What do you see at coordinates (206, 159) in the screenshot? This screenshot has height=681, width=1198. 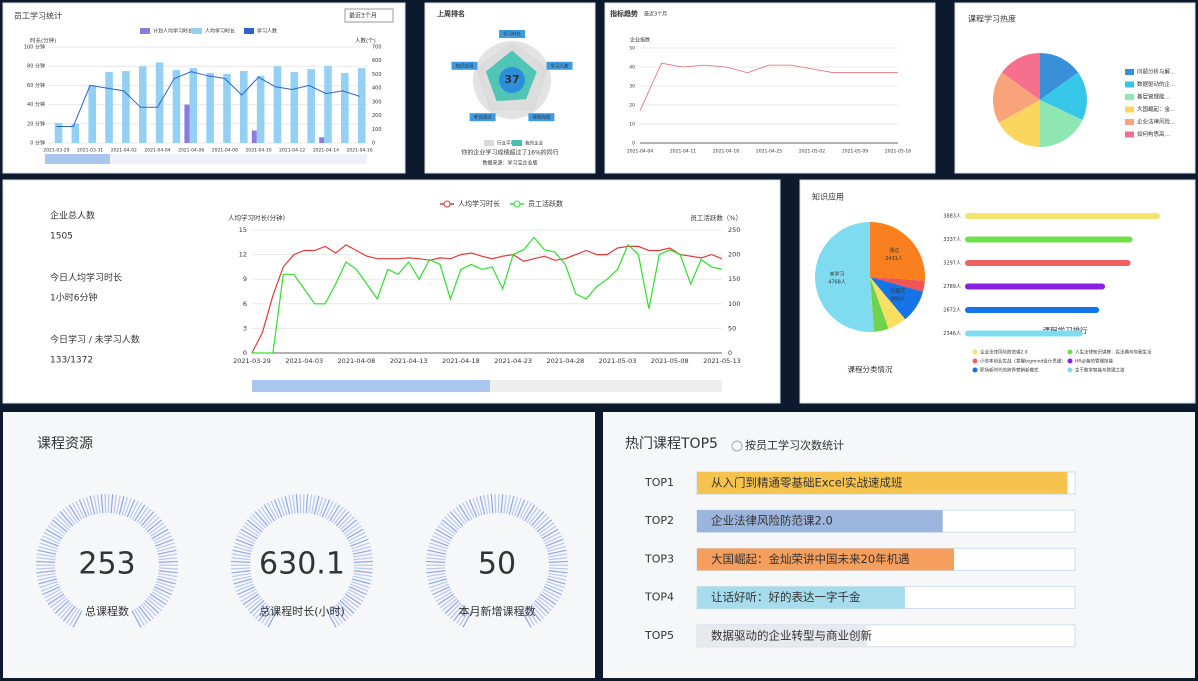 I see `zoom-slider` at bounding box center [206, 159].